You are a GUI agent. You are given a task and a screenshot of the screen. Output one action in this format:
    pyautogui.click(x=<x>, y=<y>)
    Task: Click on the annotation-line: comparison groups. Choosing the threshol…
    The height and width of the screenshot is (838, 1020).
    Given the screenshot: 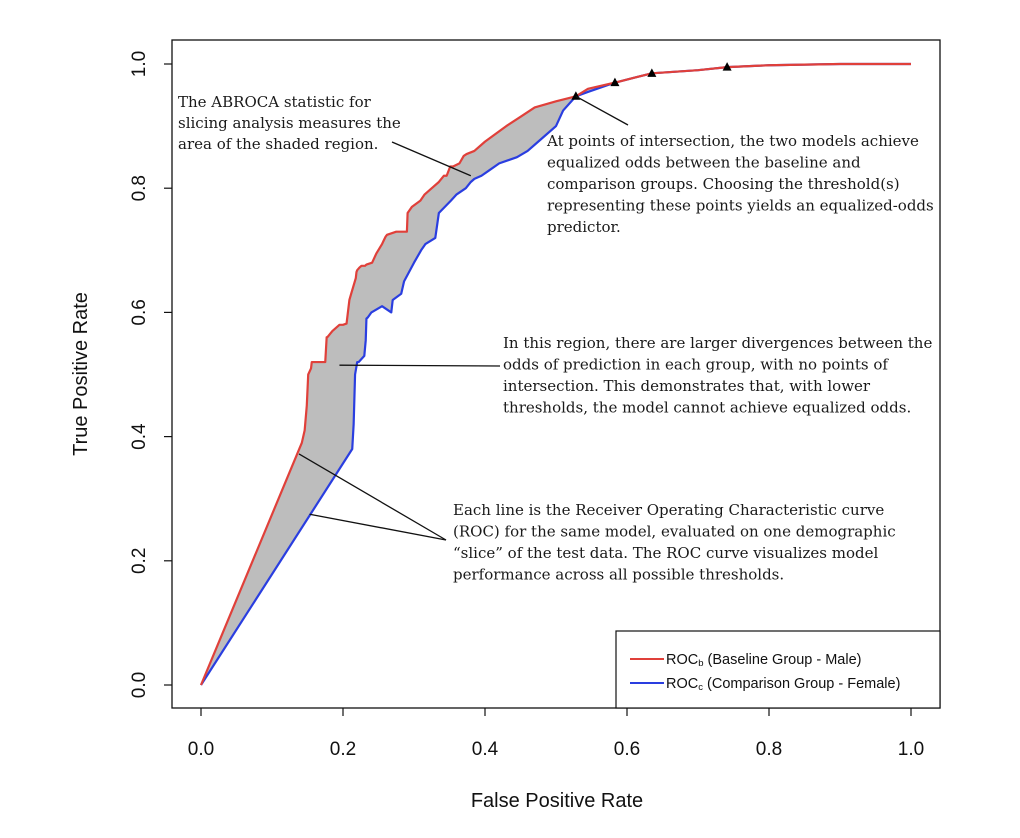 What is the action you would take?
    pyautogui.click(x=723, y=184)
    